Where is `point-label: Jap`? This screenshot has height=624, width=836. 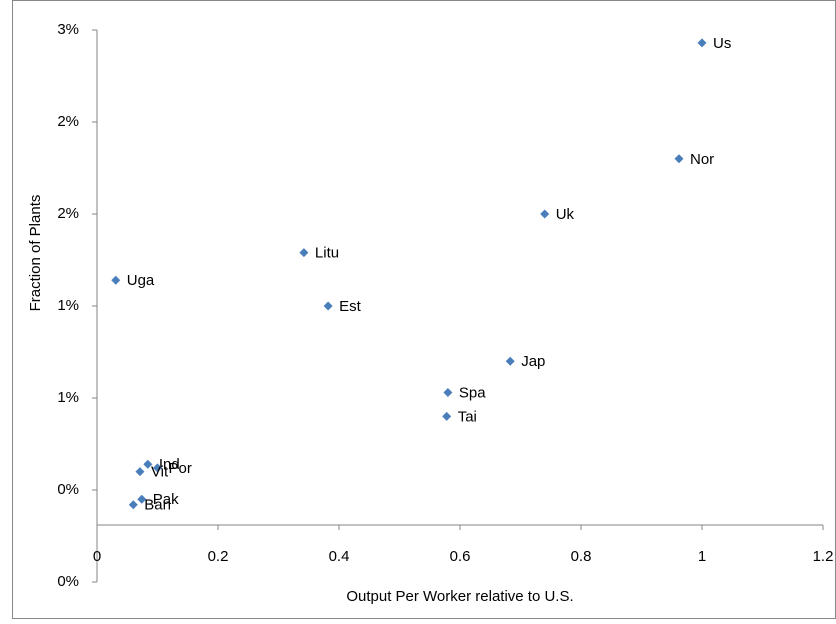 point-label: Jap is located at coordinates (533, 361).